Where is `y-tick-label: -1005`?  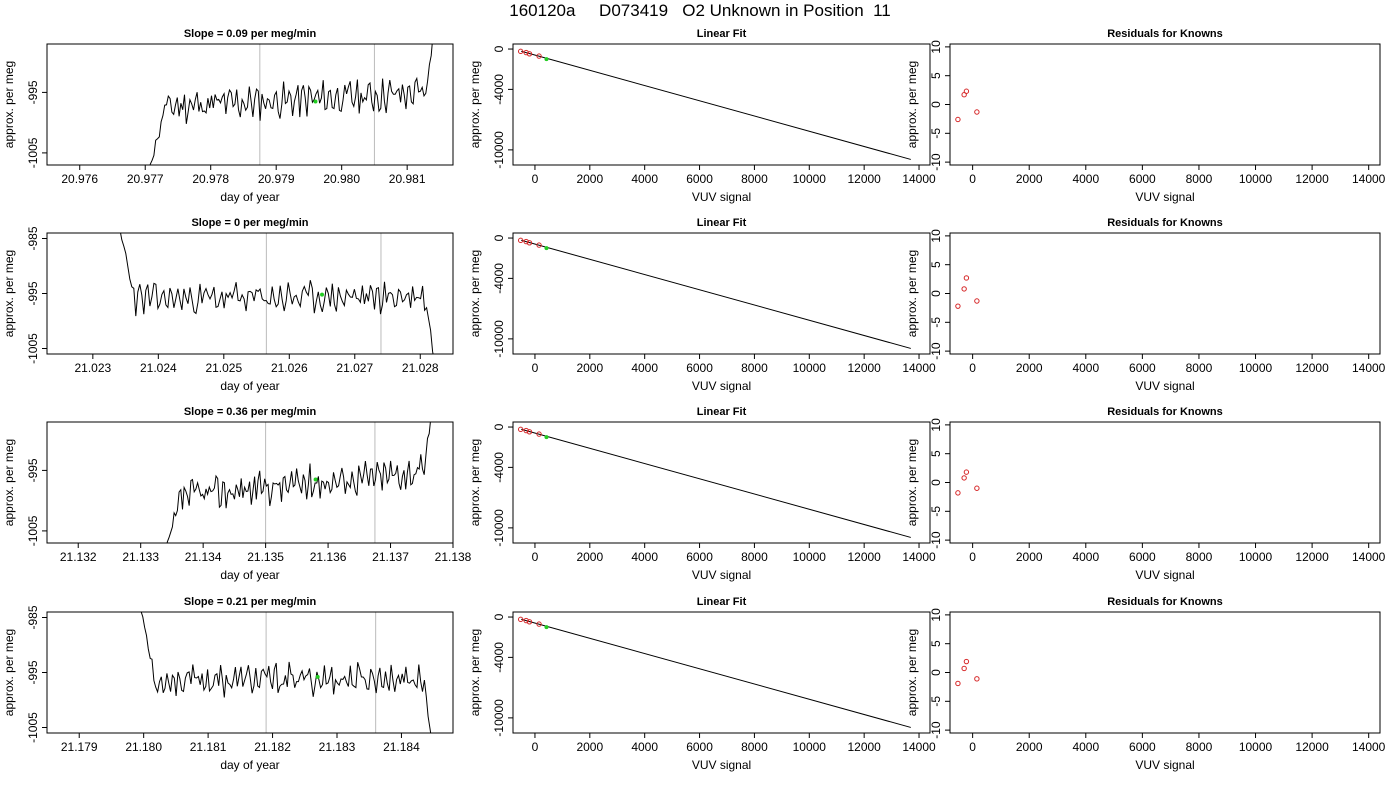
y-tick-label: -1005 is located at coordinates (33, 727).